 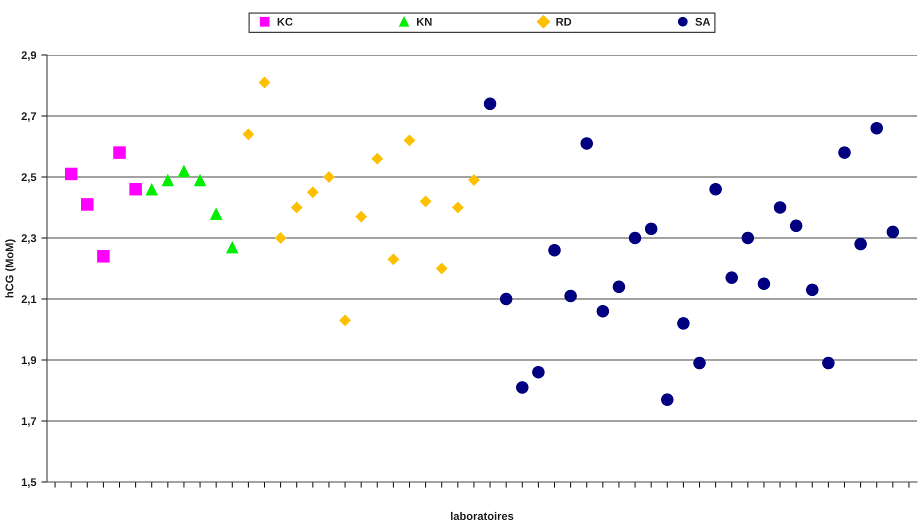 I want to click on x-axis-title: laboratoires, so click(x=482, y=516).